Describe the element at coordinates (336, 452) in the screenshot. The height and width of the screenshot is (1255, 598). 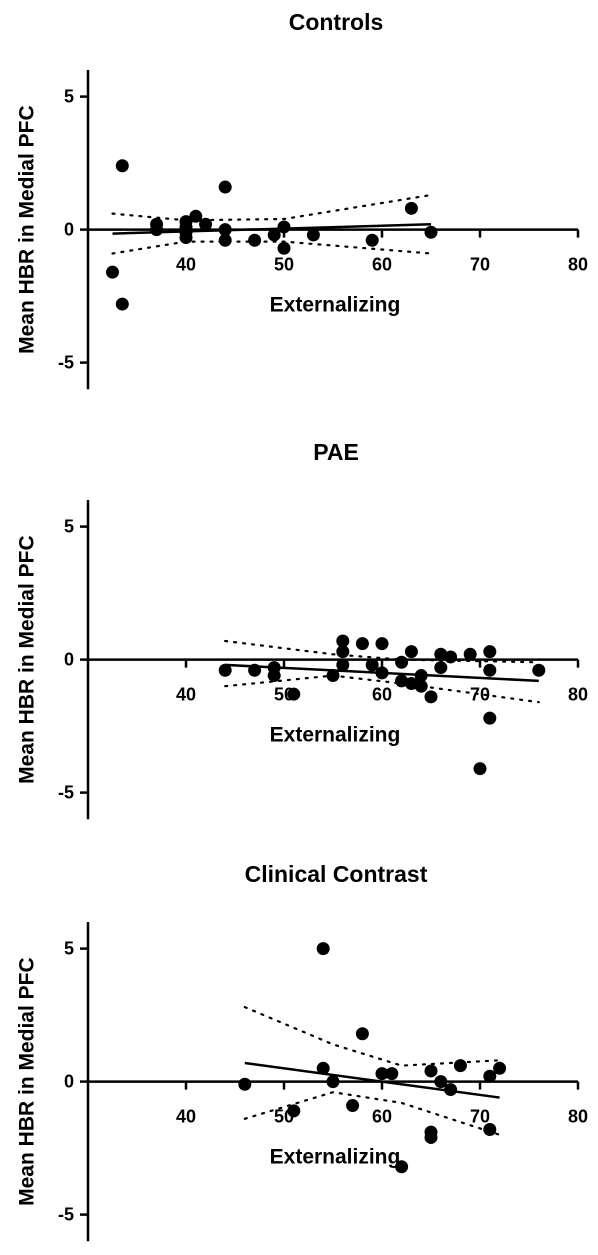
I see `chart-title: PAE` at that location.